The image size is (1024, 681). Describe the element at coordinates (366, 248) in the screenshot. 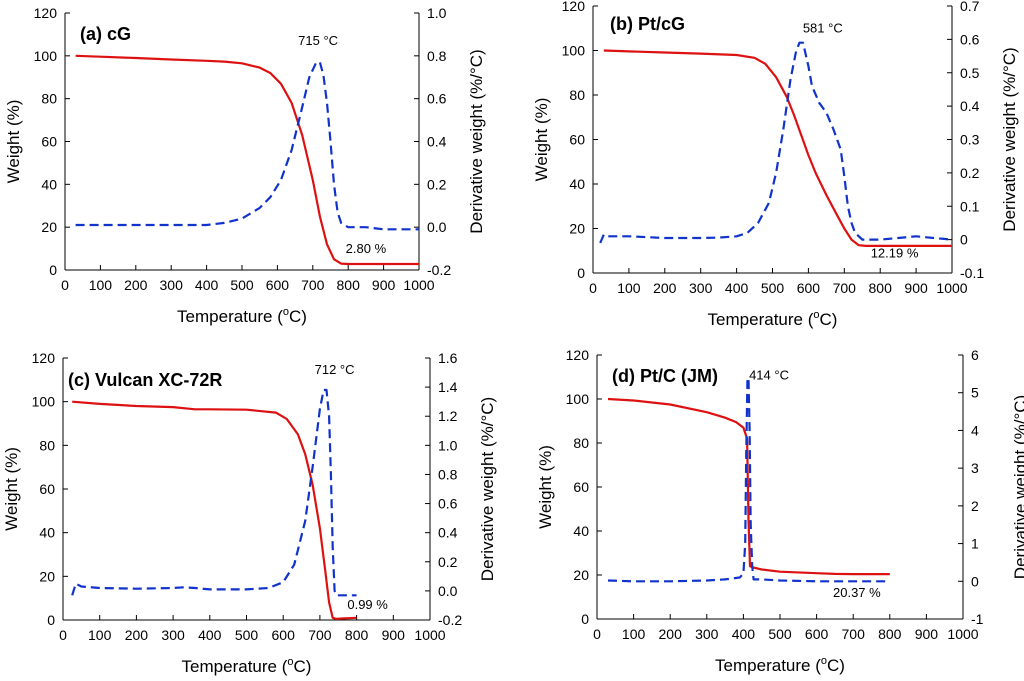

I see `residue-label: 2.80 %` at that location.